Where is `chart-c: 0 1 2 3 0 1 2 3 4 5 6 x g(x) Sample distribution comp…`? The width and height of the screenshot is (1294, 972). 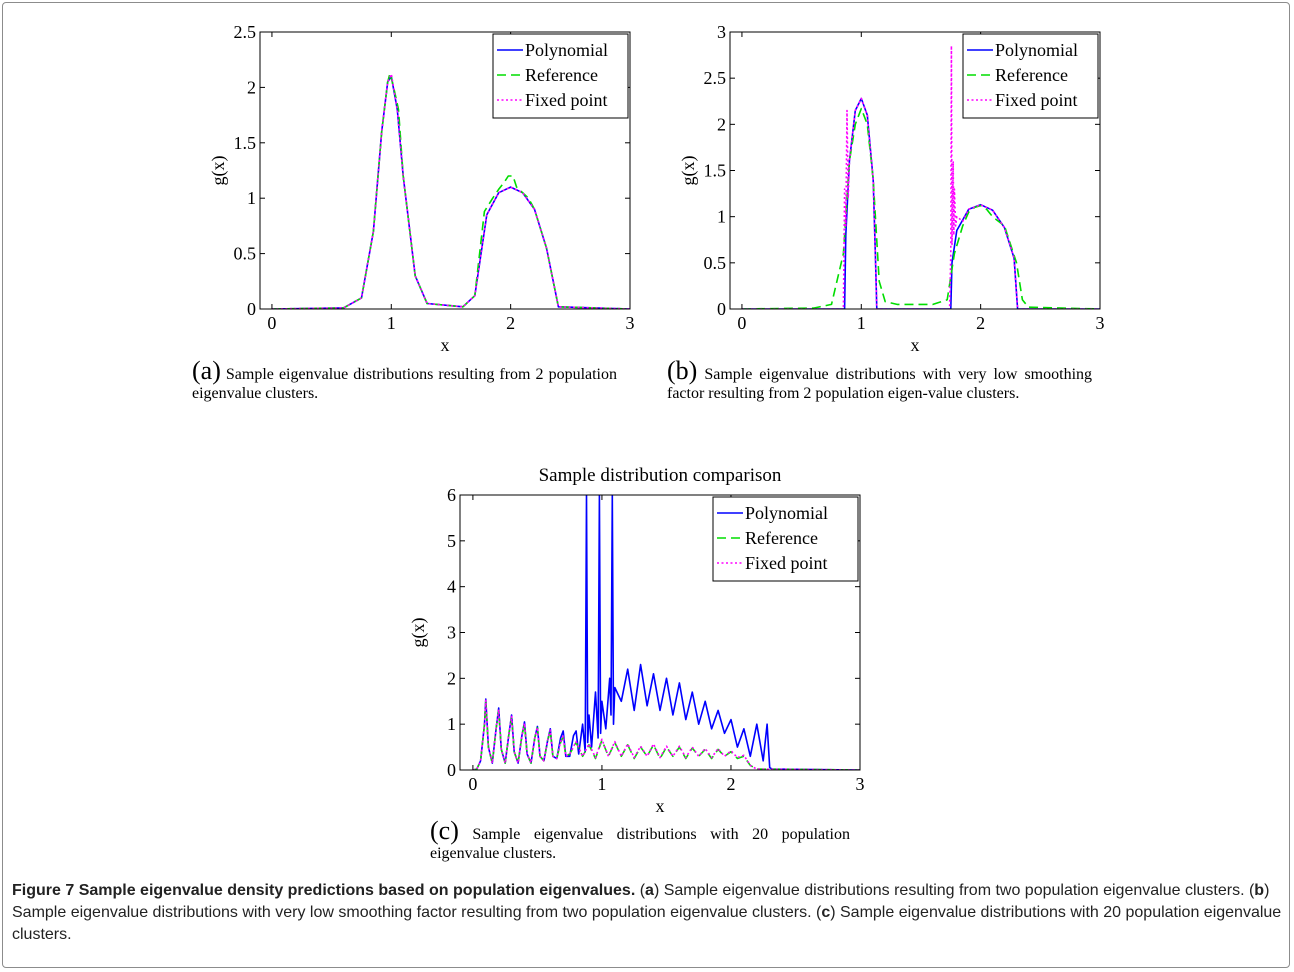
chart-c: 0 1 2 3 0 1 2 3 4 5 6 x g(x) Sample distribution comp… is located at coordinates (636, 640).